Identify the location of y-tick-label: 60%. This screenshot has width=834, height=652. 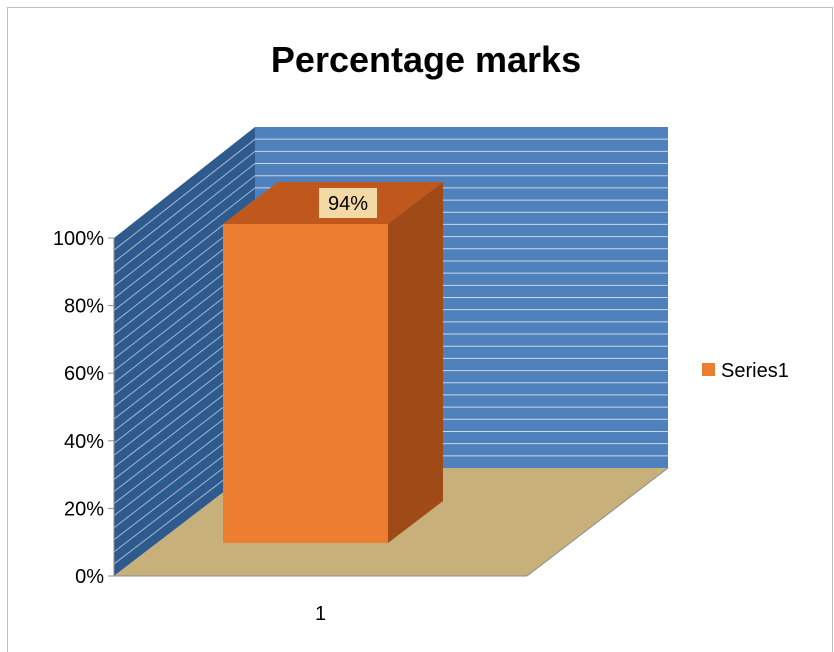
(84, 374).